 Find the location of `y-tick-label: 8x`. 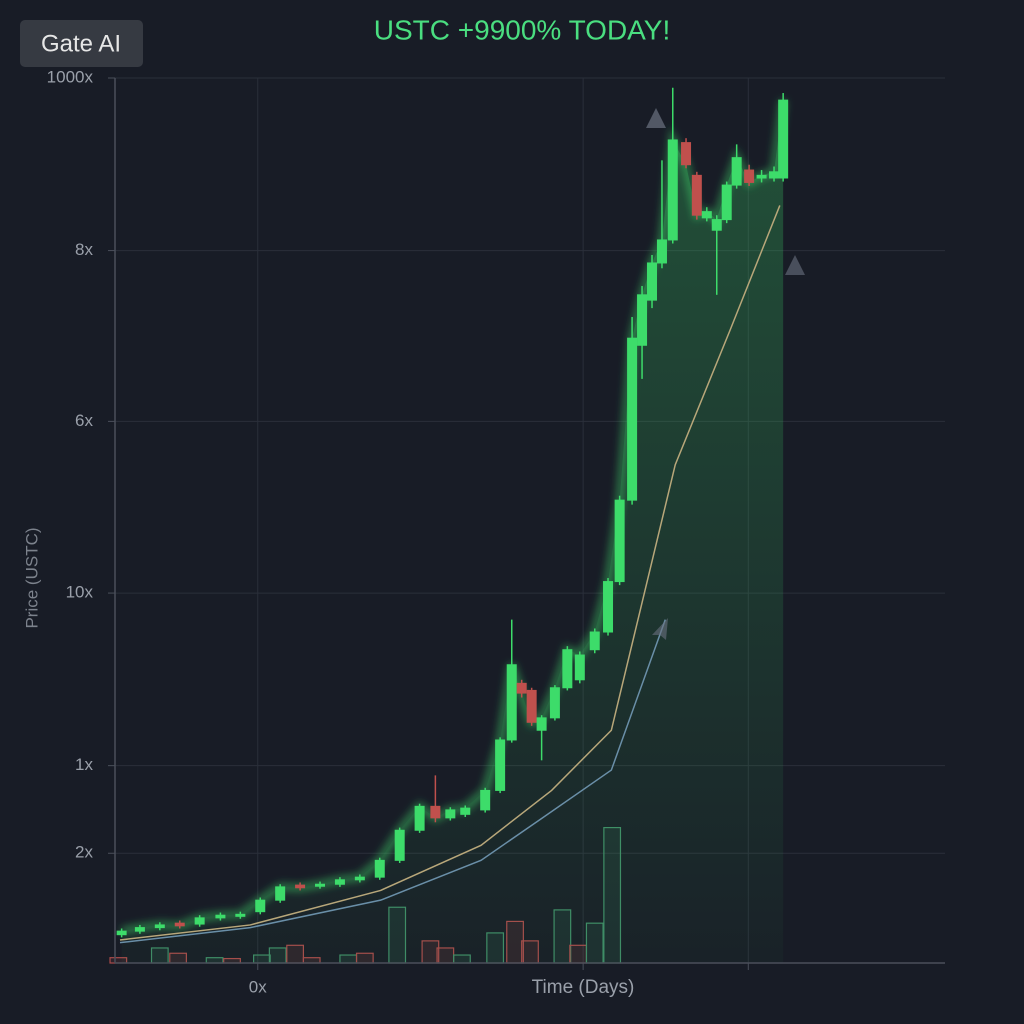

y-tick-label: 8x is located at coordinates (84, 249).